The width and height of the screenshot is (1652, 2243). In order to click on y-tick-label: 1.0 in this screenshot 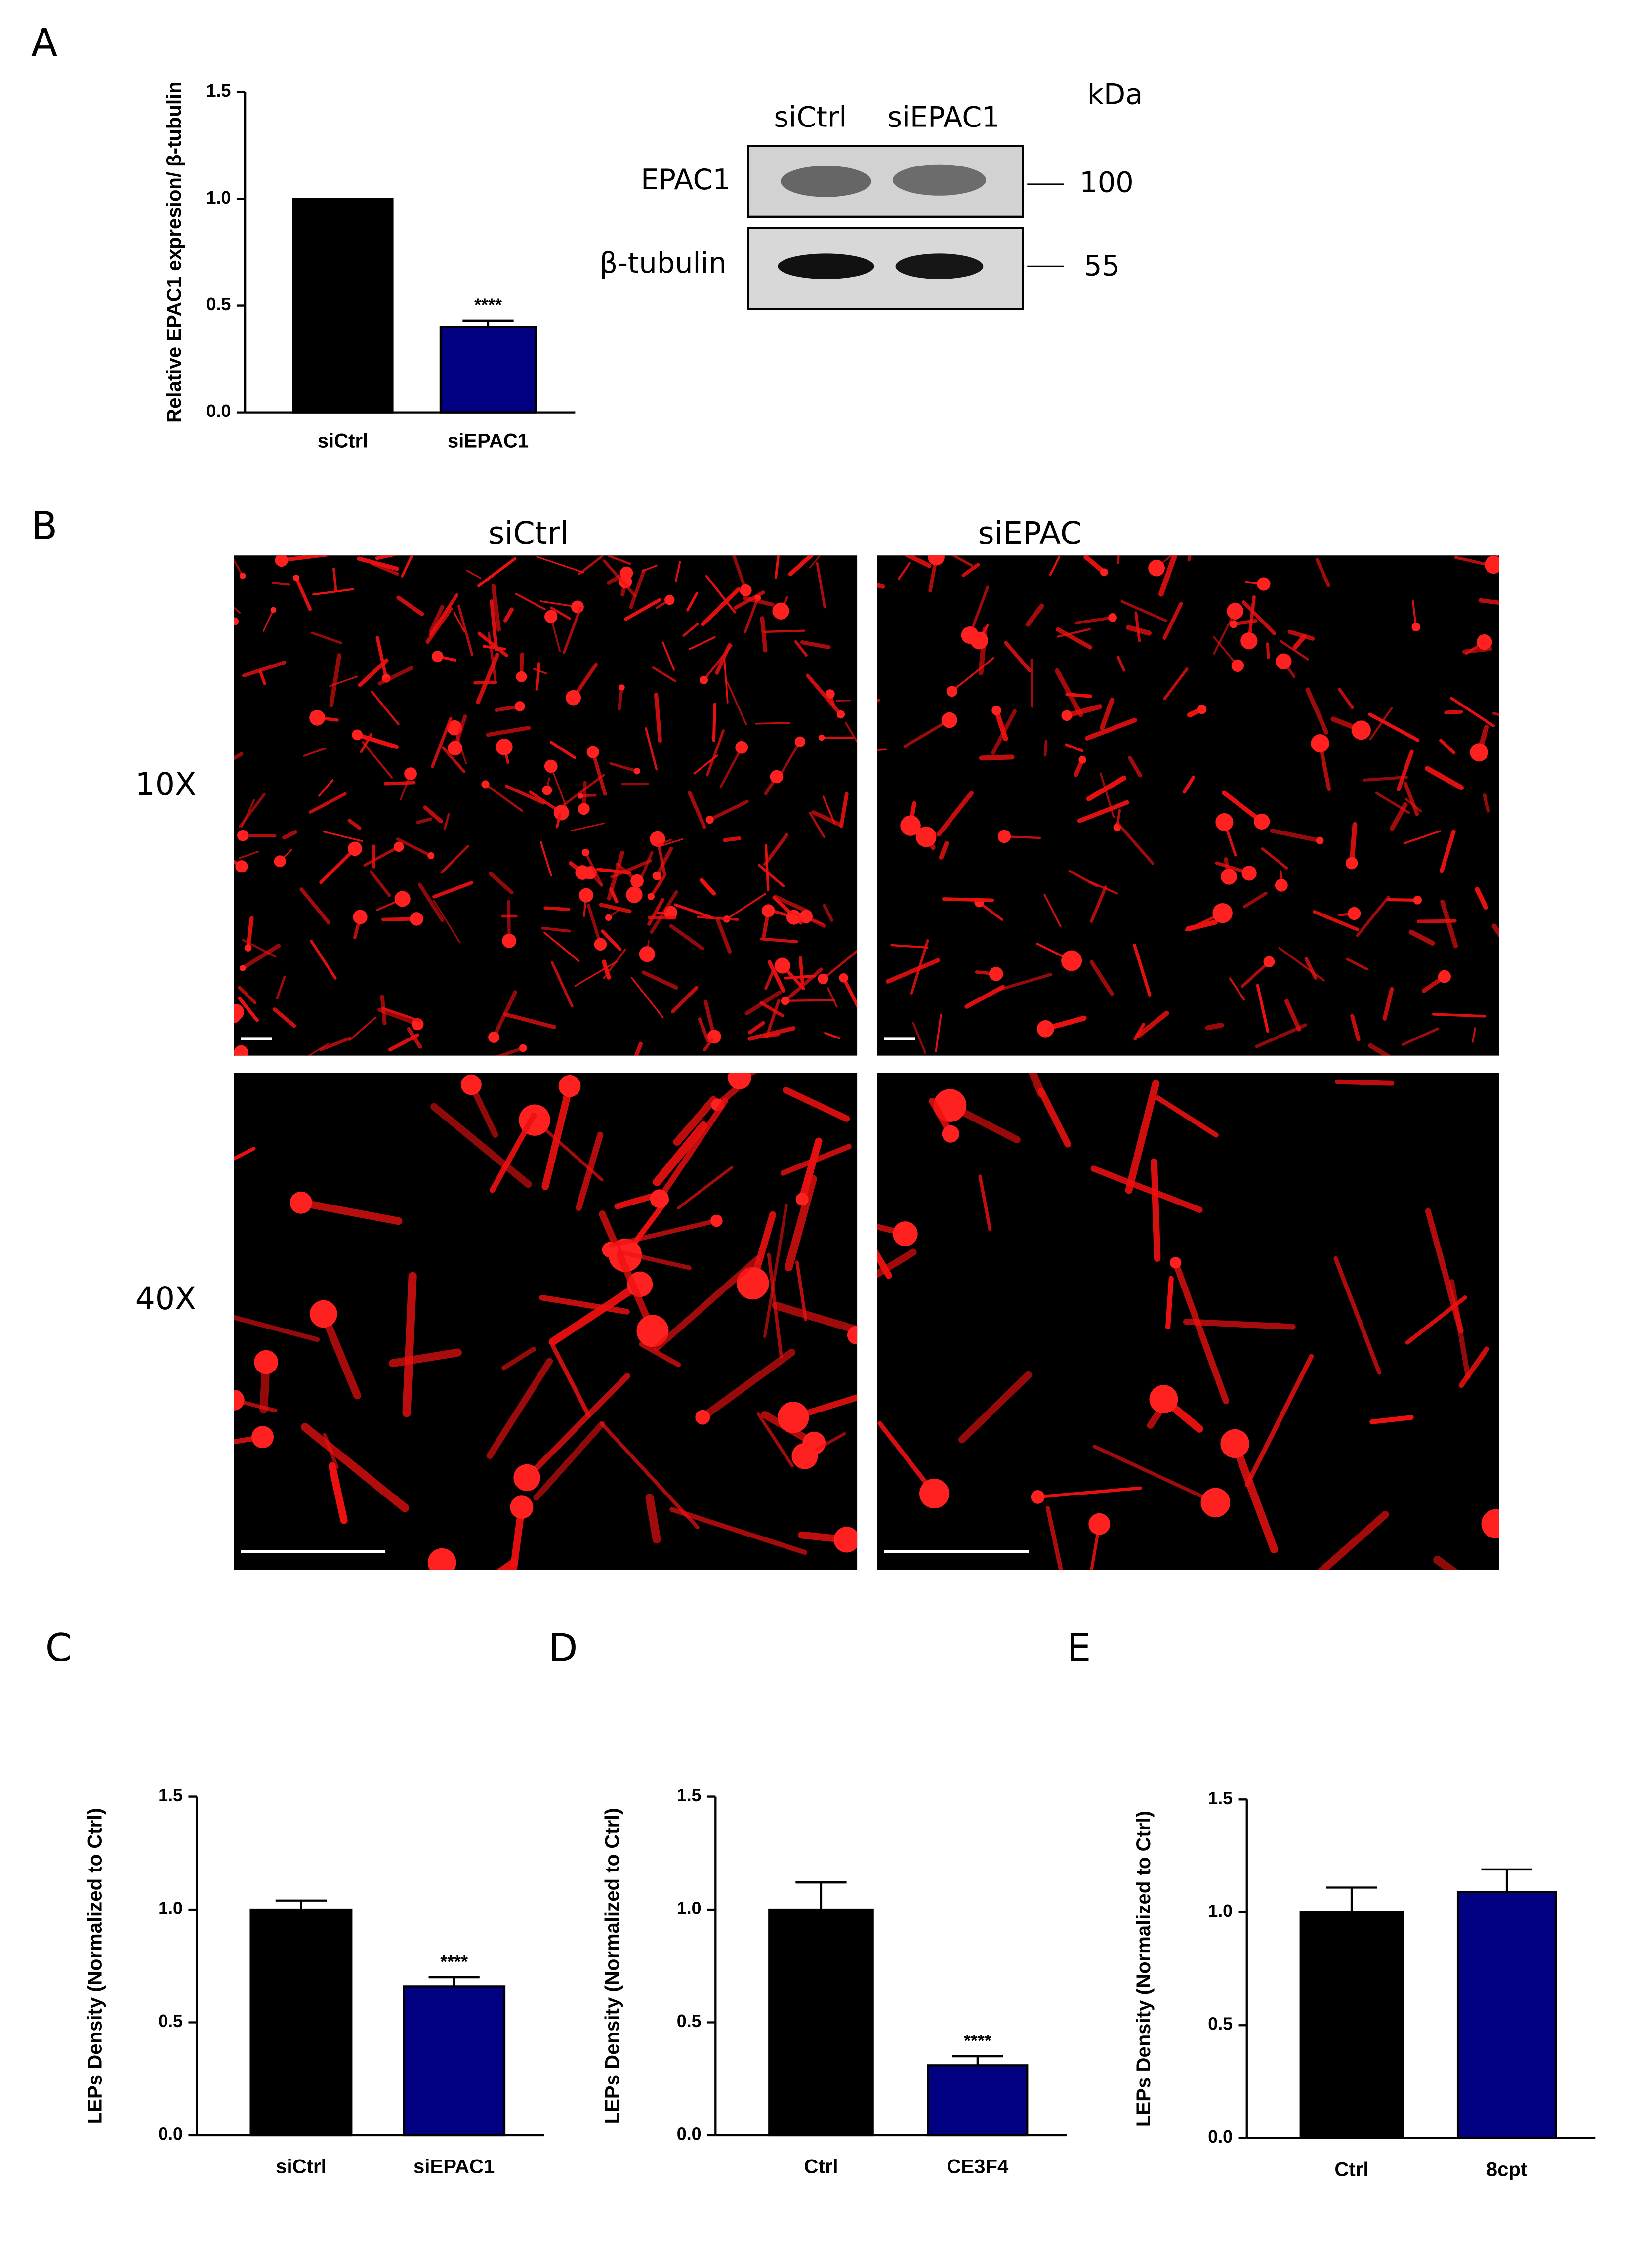, I will do `click(218, 198)`.